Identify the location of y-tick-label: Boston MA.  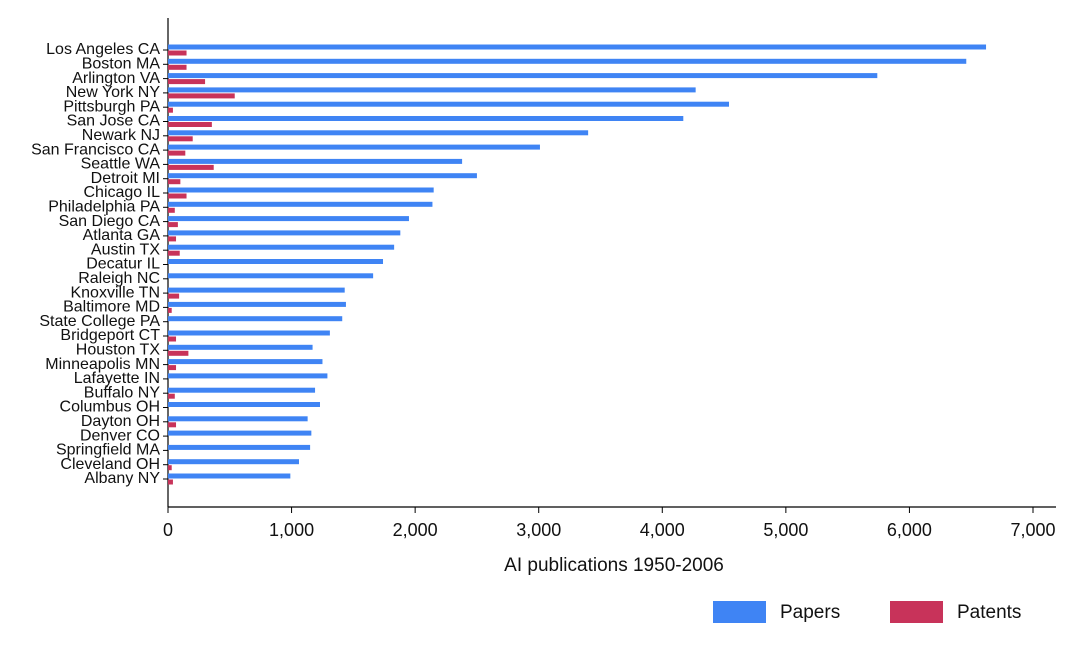
(121, 64).